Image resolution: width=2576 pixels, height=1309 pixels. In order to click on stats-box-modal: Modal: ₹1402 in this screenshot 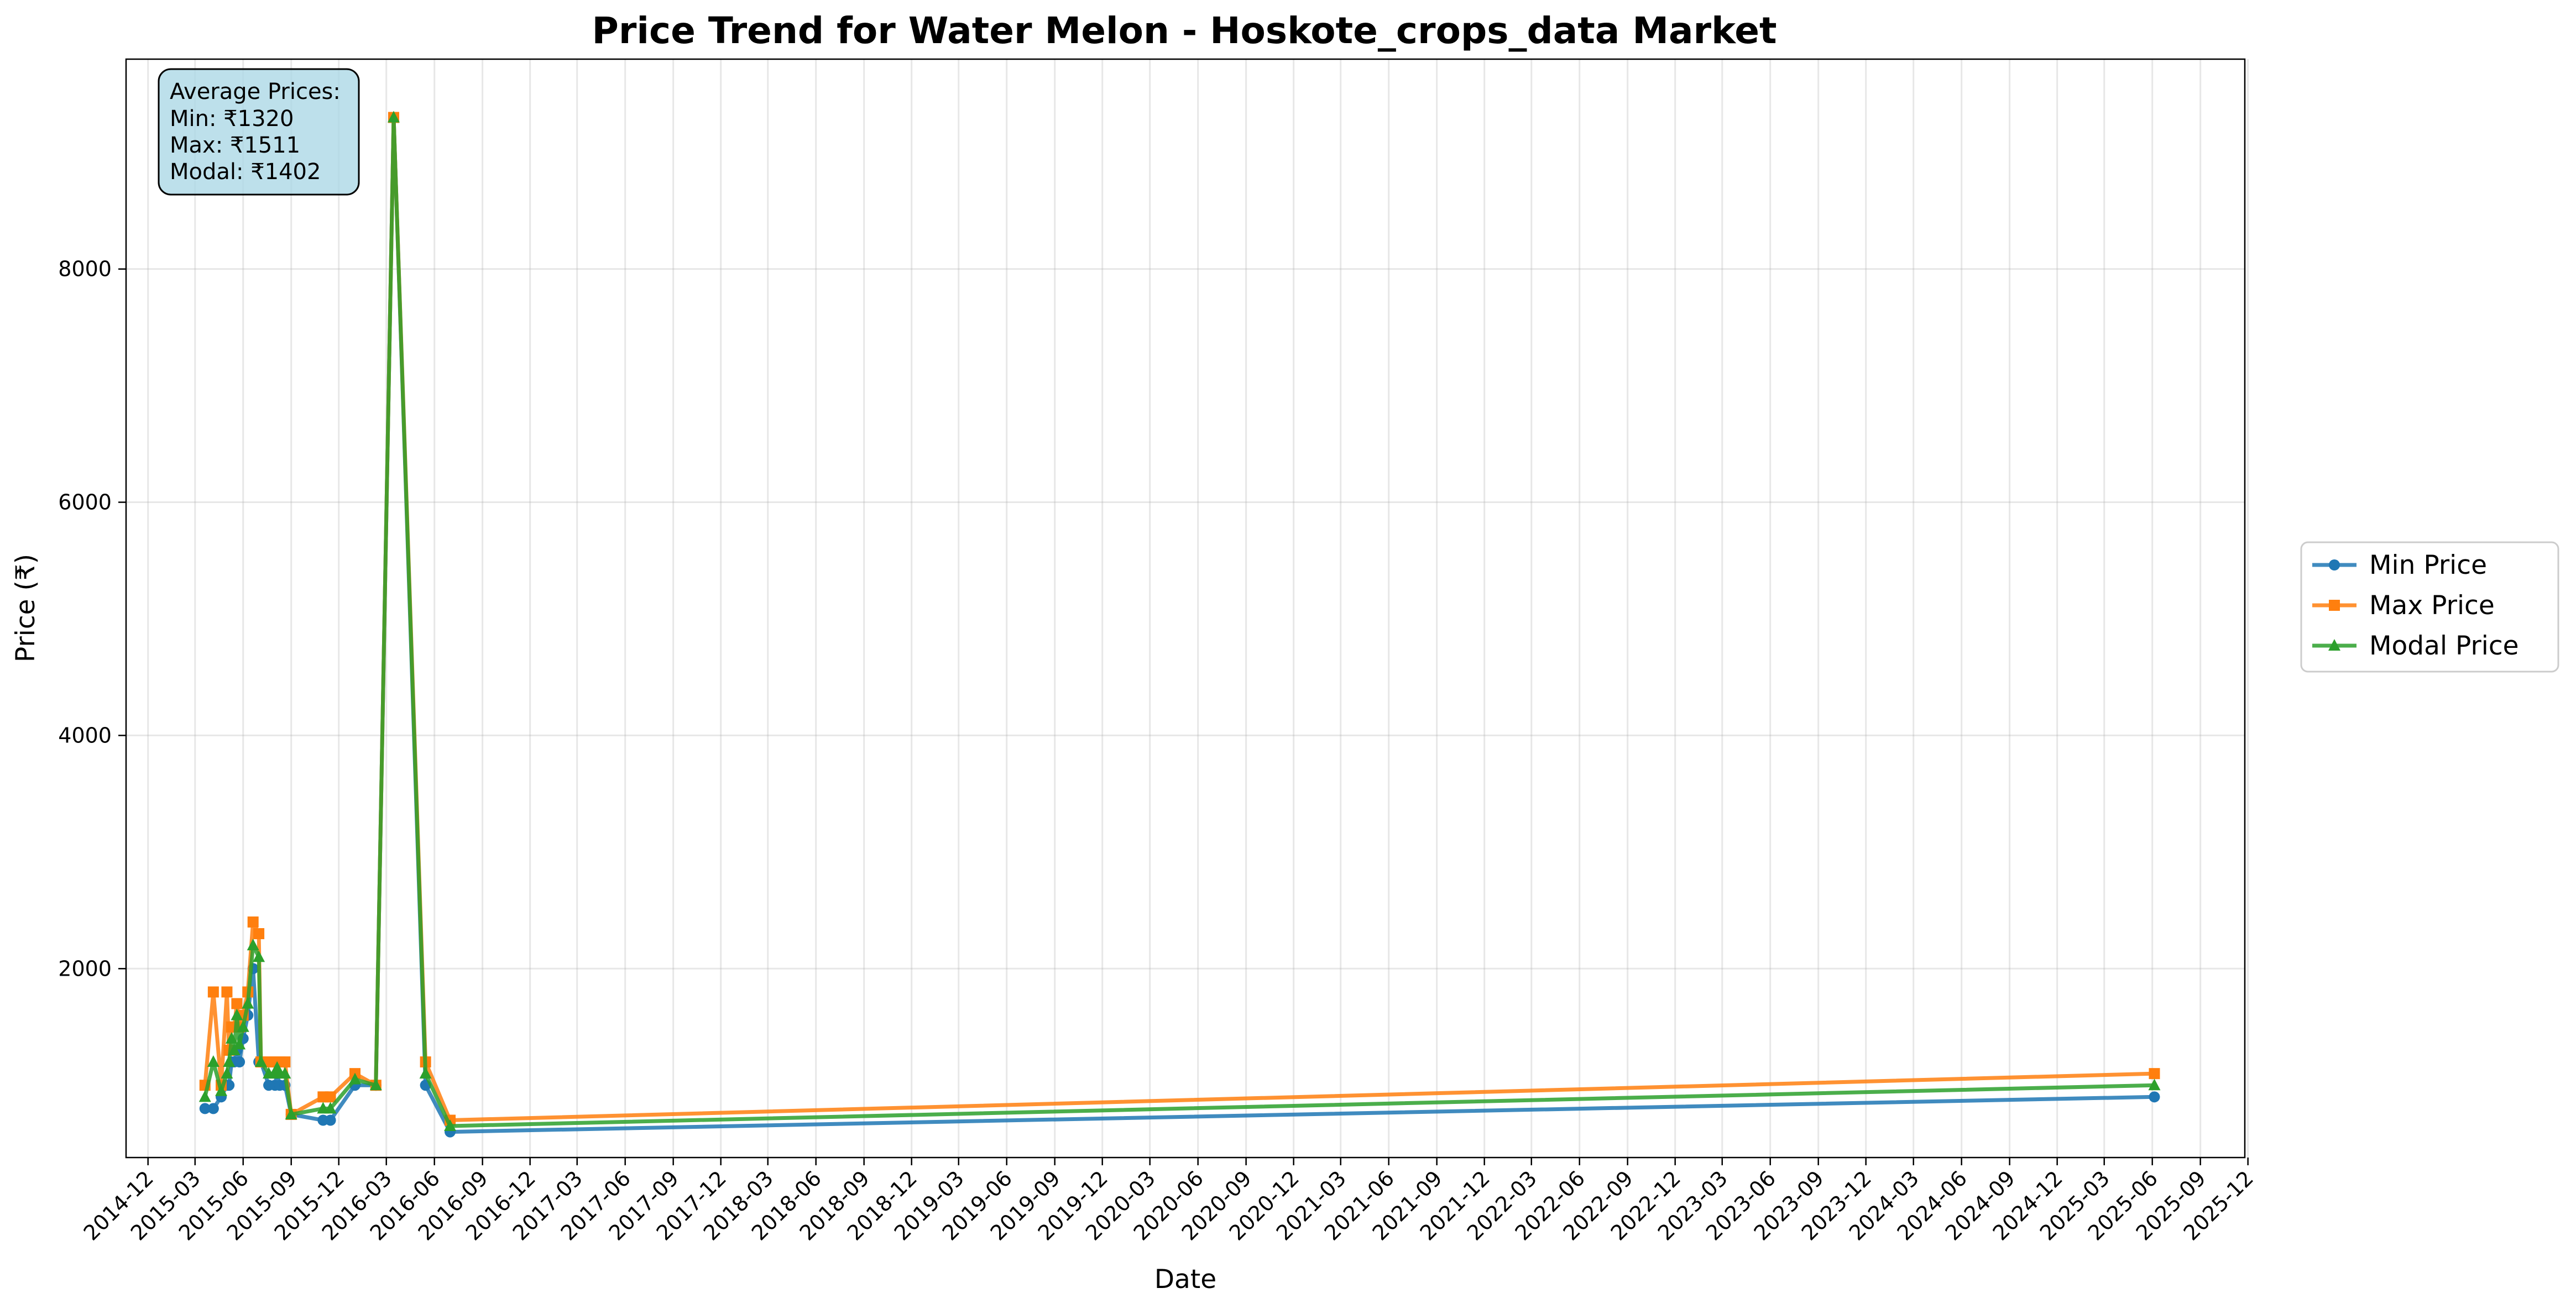, I will do `click(245, 172)`.